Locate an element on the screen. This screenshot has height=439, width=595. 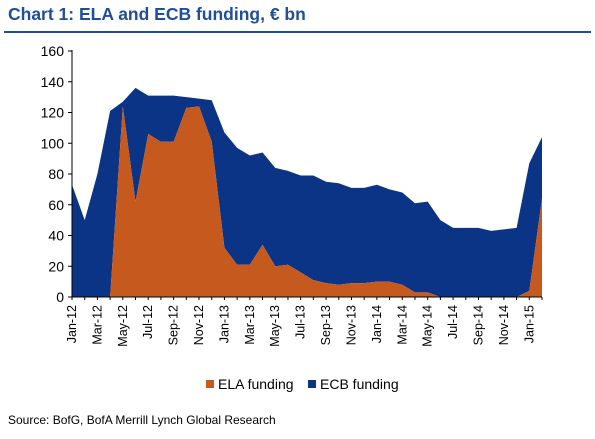
x-tick-label: Jan-15 is located at coordinates (529, 324).